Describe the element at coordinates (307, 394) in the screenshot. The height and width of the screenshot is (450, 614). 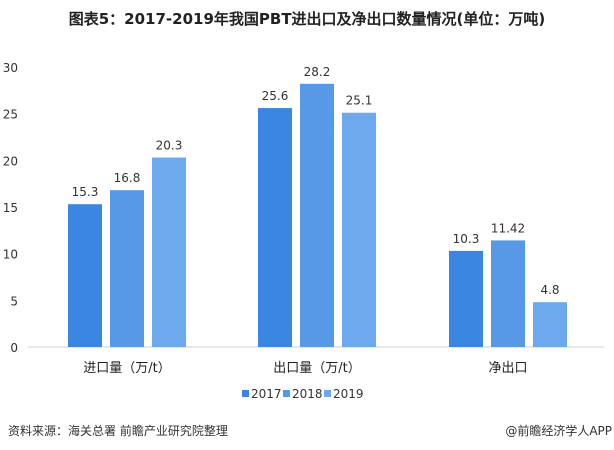
I see `legend-label: 2018` at that location.